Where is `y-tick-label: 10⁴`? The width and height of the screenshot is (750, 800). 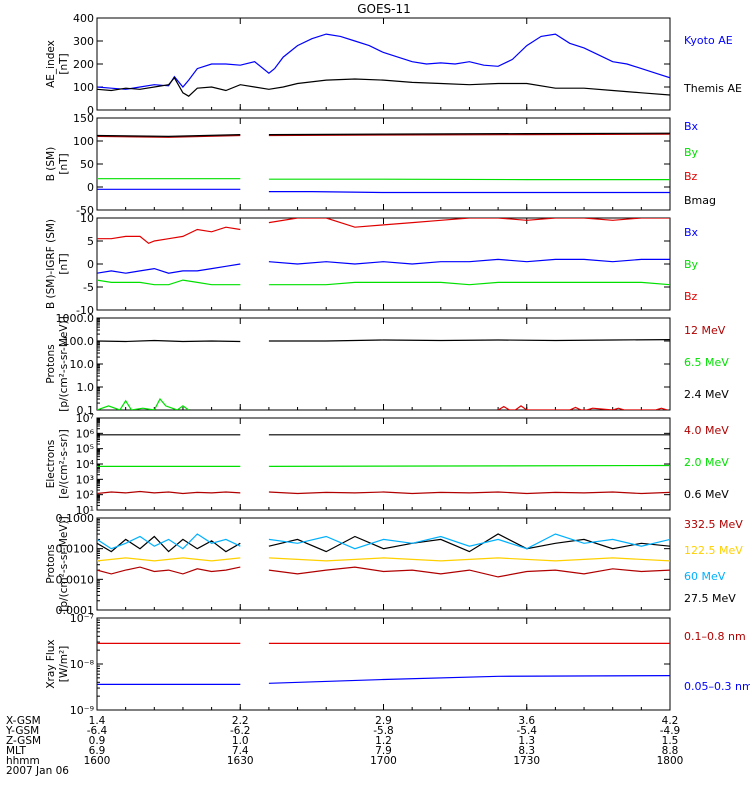 y-tick-label: 10⁴ is located at coordinates (85, 464).